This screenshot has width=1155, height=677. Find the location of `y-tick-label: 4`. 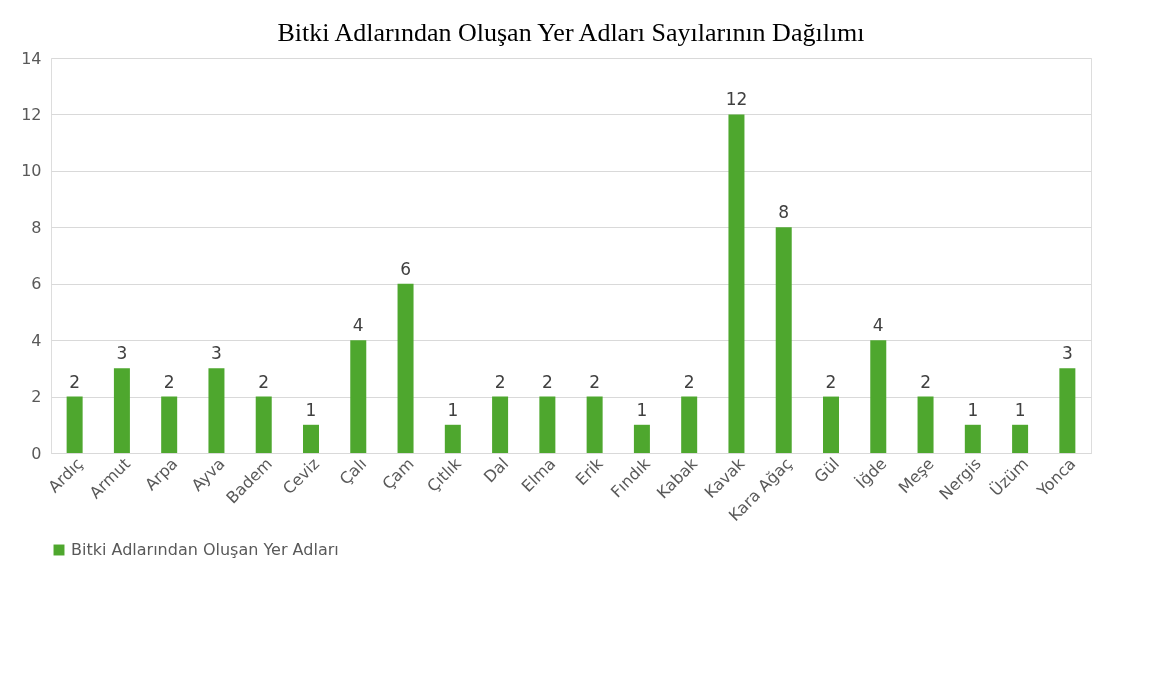

y-tick-label: 4 is located at coordinates (36, 340).